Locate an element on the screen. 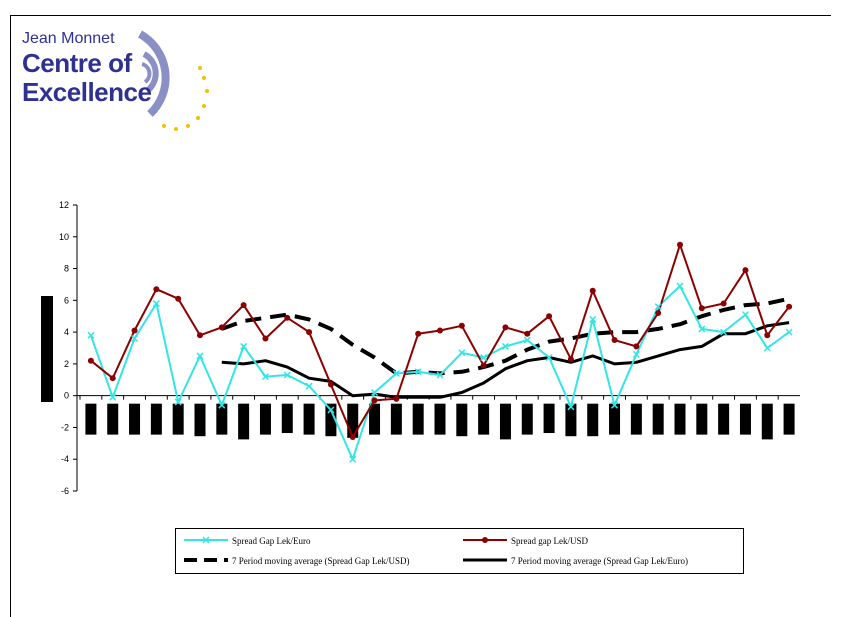 Image resolution: width=841 pixels, height=617 pixels. legend-swatch-lek-usd is located at coordinates (485, 540).